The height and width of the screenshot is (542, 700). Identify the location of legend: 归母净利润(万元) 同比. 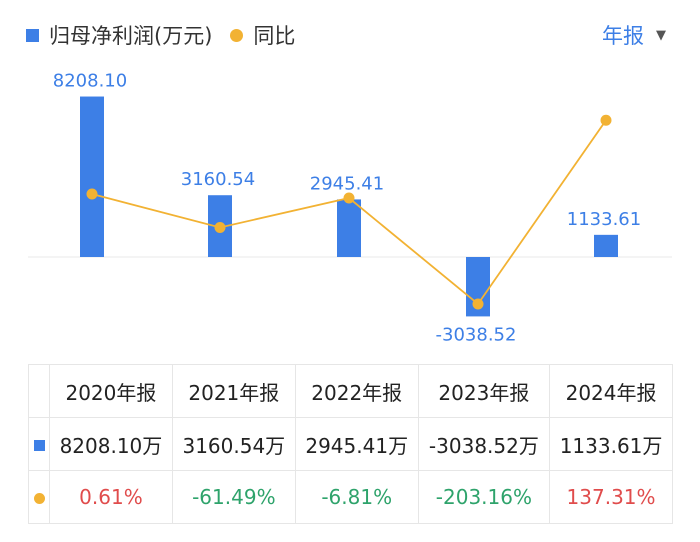
(160, 35).